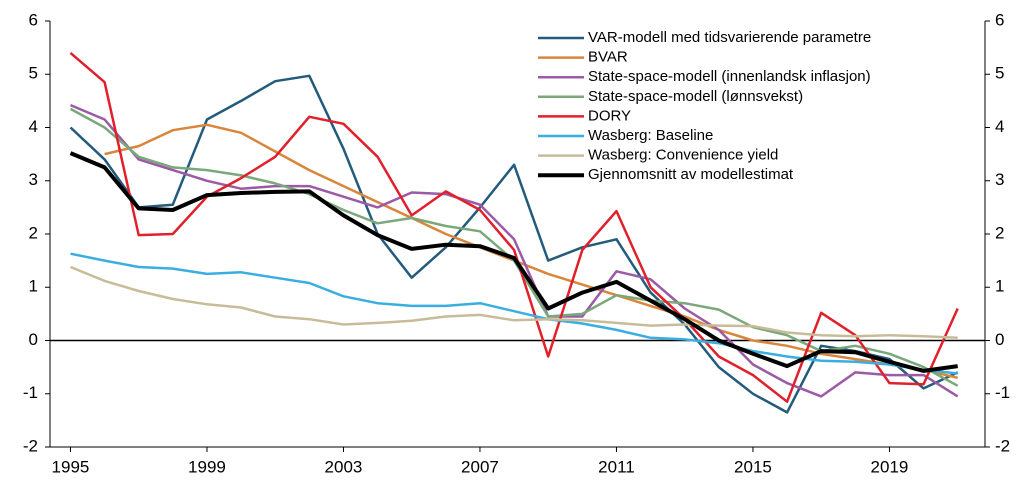  Describe the element at coordinates (344, 466) in the screenshot. I see `x-tick-label: 2003` at that location.